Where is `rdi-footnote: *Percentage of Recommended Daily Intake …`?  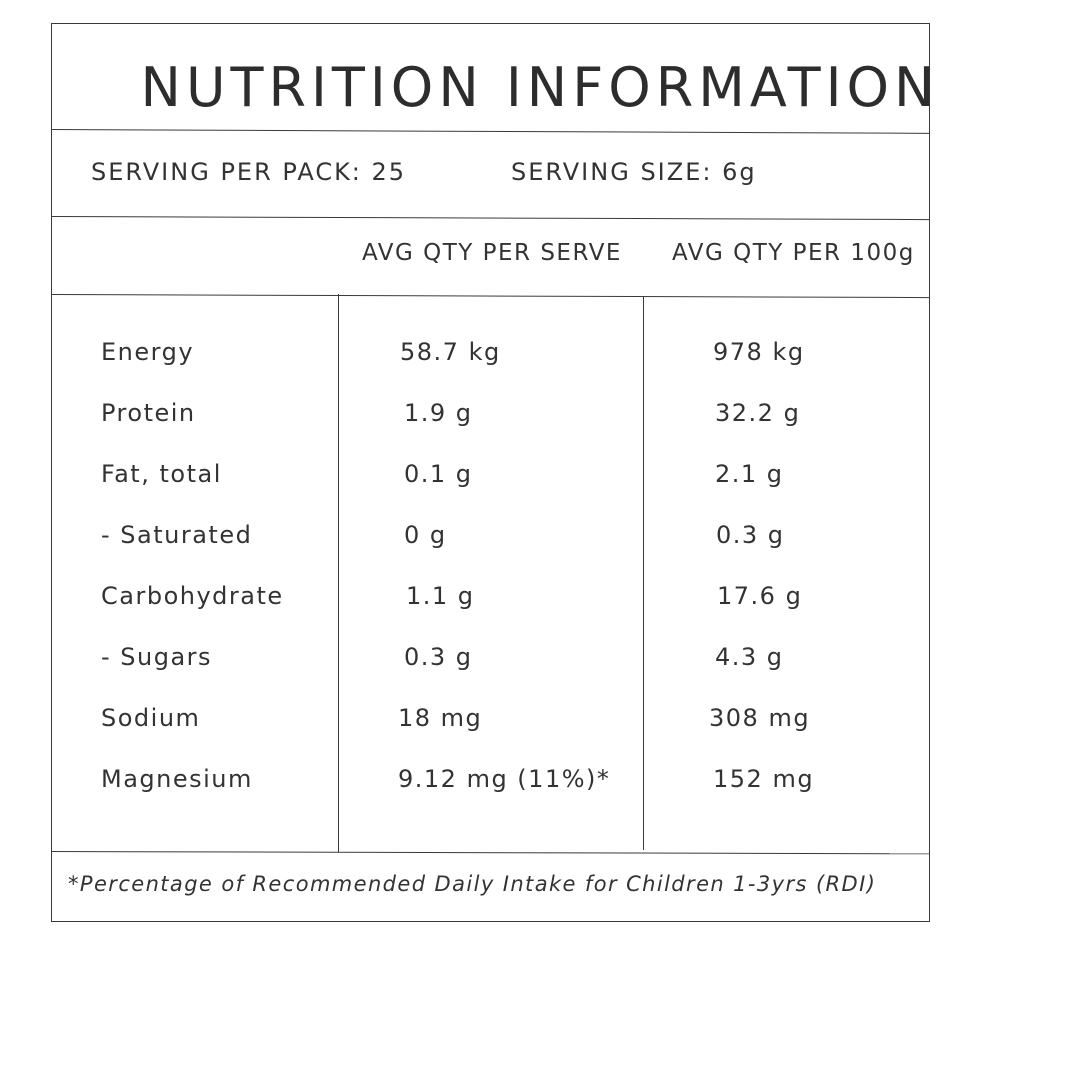 rdi-footnote: *Percentage of Recommended Daily Intake … is located at coordinates (472, 884).